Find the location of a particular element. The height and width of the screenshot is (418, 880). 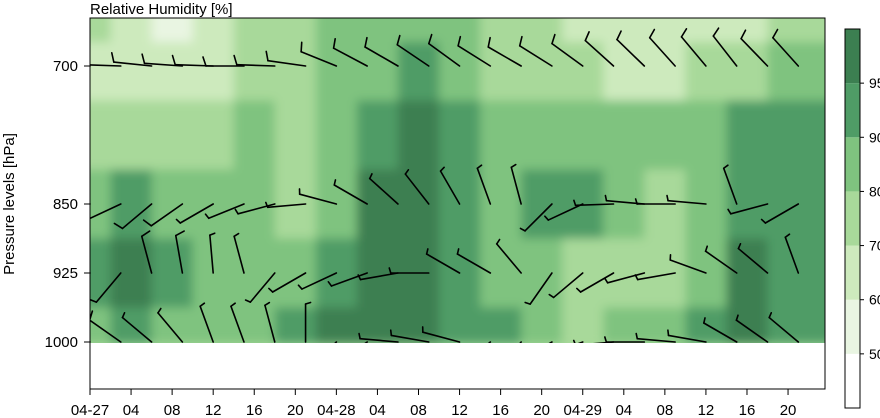

x-tick-label: 16 is located at coordinates (747, 410).